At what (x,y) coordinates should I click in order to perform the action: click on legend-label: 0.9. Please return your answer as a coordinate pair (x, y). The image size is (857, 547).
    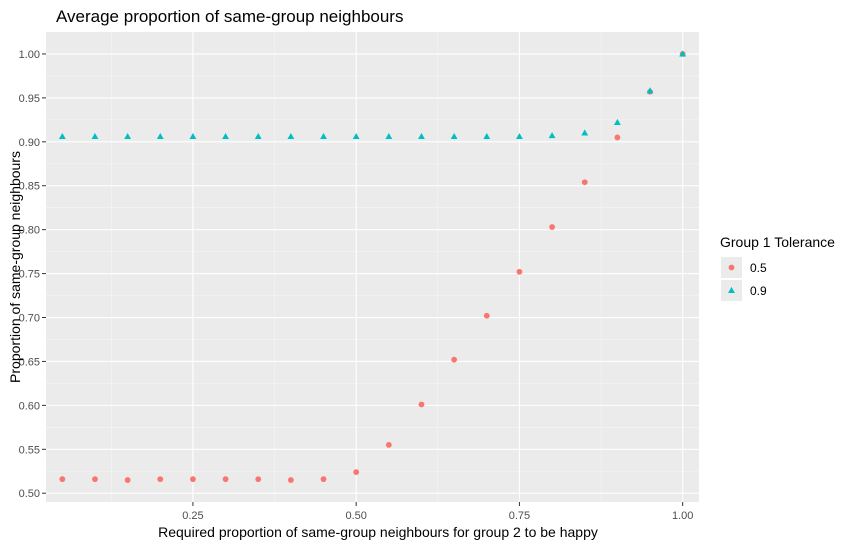
    Looking at the image, I should click on (758, 291).